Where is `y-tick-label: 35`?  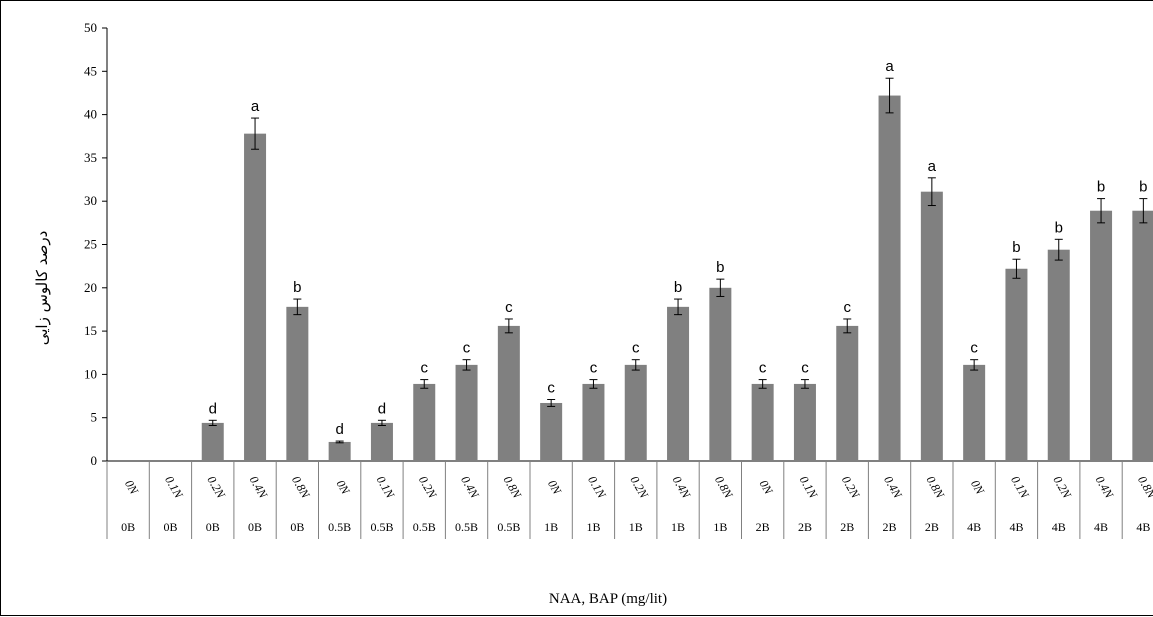 y-tick-label: 35 is located at coordinates (90, 157).